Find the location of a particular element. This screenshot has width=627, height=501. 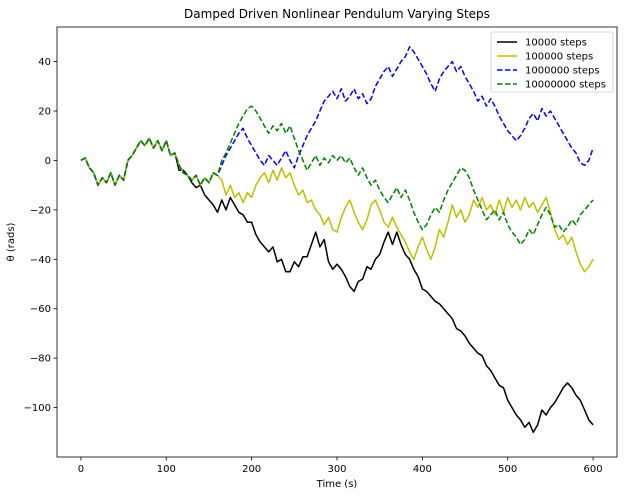

y-tick-label: −20 is located at coordinates (40, 210).